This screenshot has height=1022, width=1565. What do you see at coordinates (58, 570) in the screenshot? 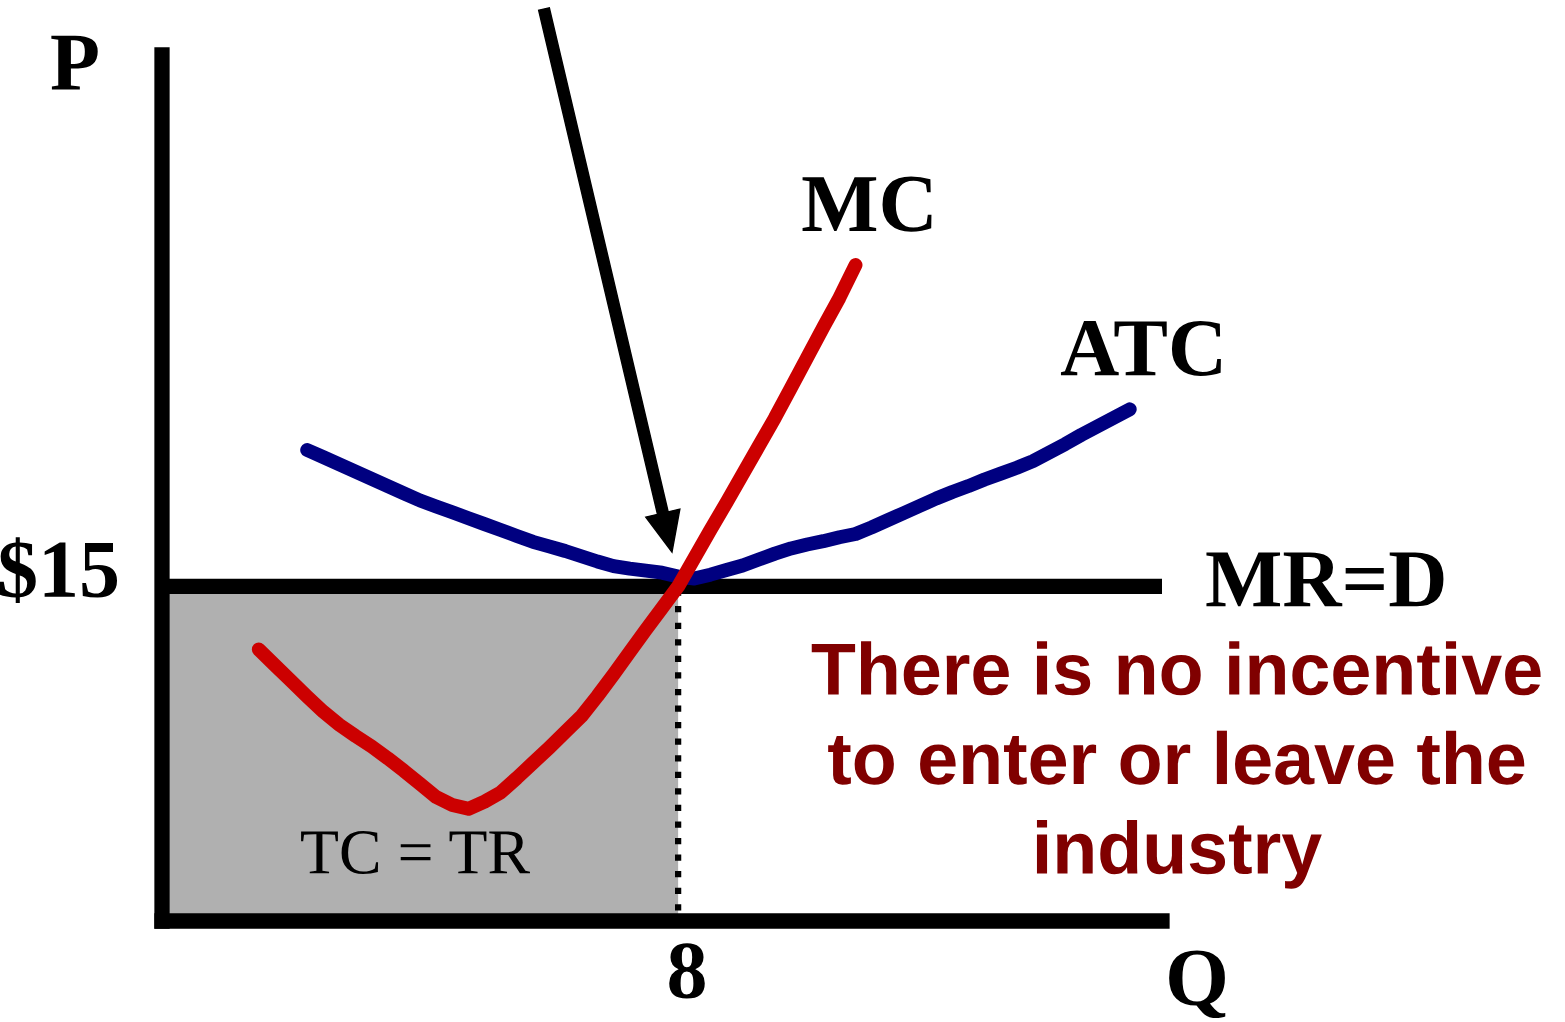
I see `text: $15` at bounding box center [58, 570].